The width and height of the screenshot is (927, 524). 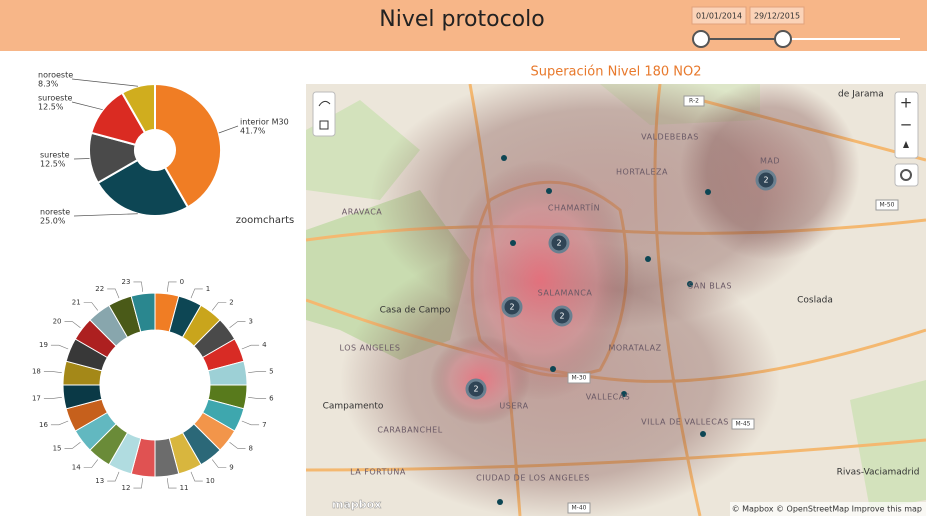 I want to click on date-to: 29/12/2015, so click(x=777, y=16).